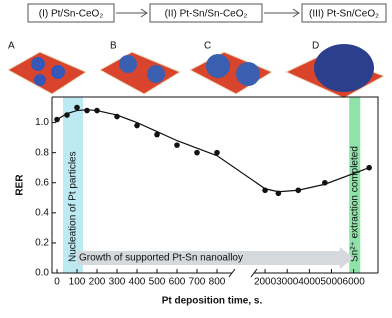 This screenshot has height=318, width=392. Describe the element at coordinates (73, 206) in the screenshot. I see `nucleation-label: Nucleation of Pt particles` at that location.